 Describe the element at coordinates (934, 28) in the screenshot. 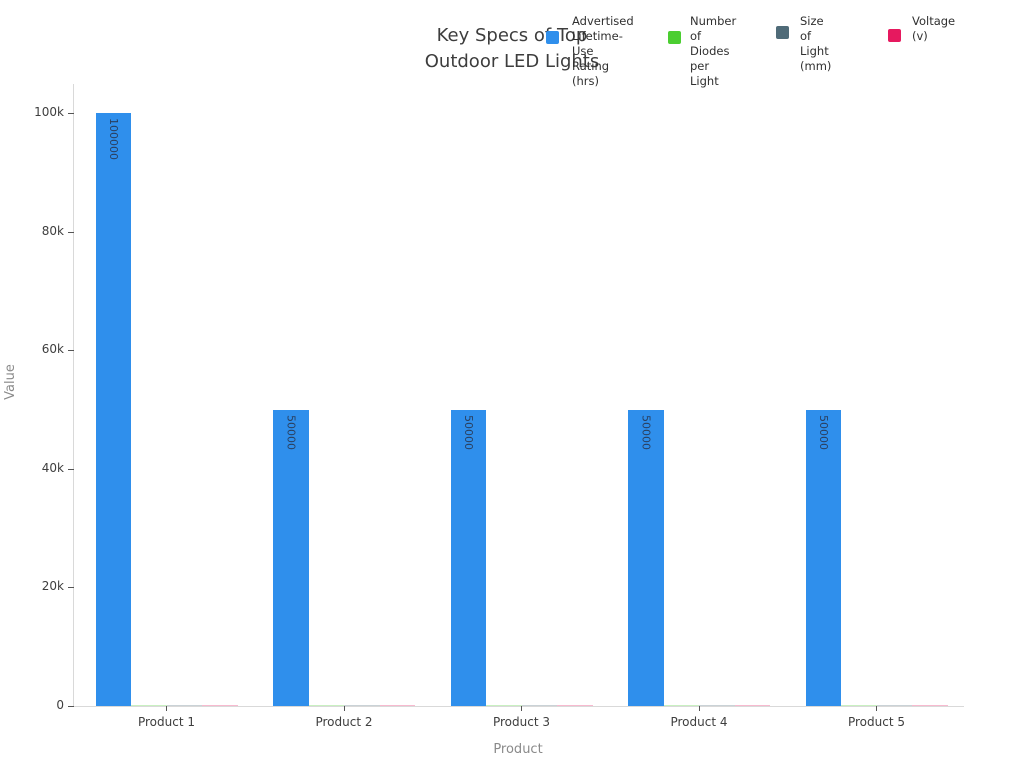

I see `legend-label: Voltage (v)` at that location.